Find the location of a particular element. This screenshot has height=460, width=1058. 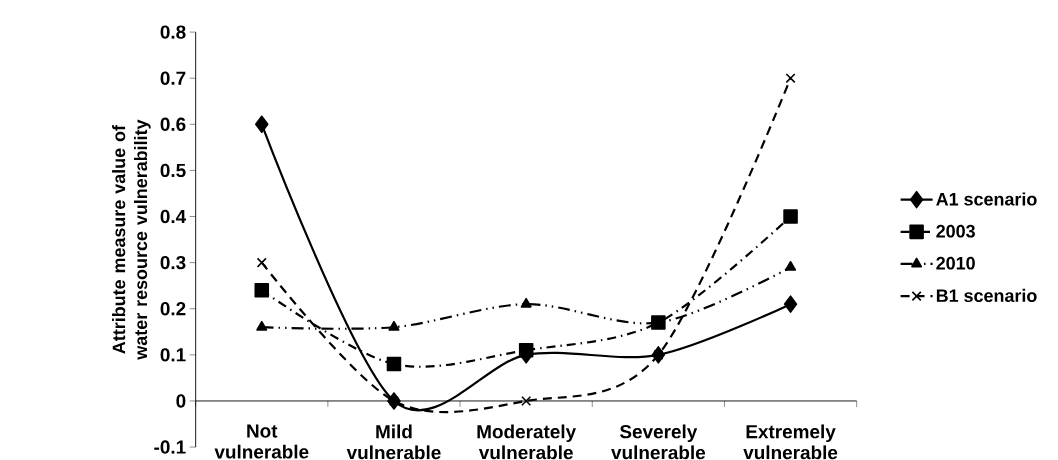

legend-label: 2010 is located at coordinates (955, 263).